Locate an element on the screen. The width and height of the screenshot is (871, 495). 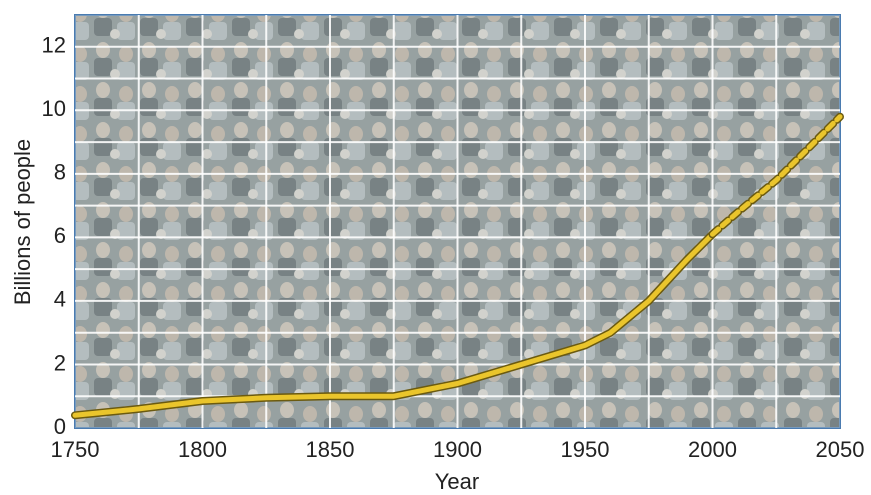
x-tick-label: 1950 is located at coordinates (585, 449).